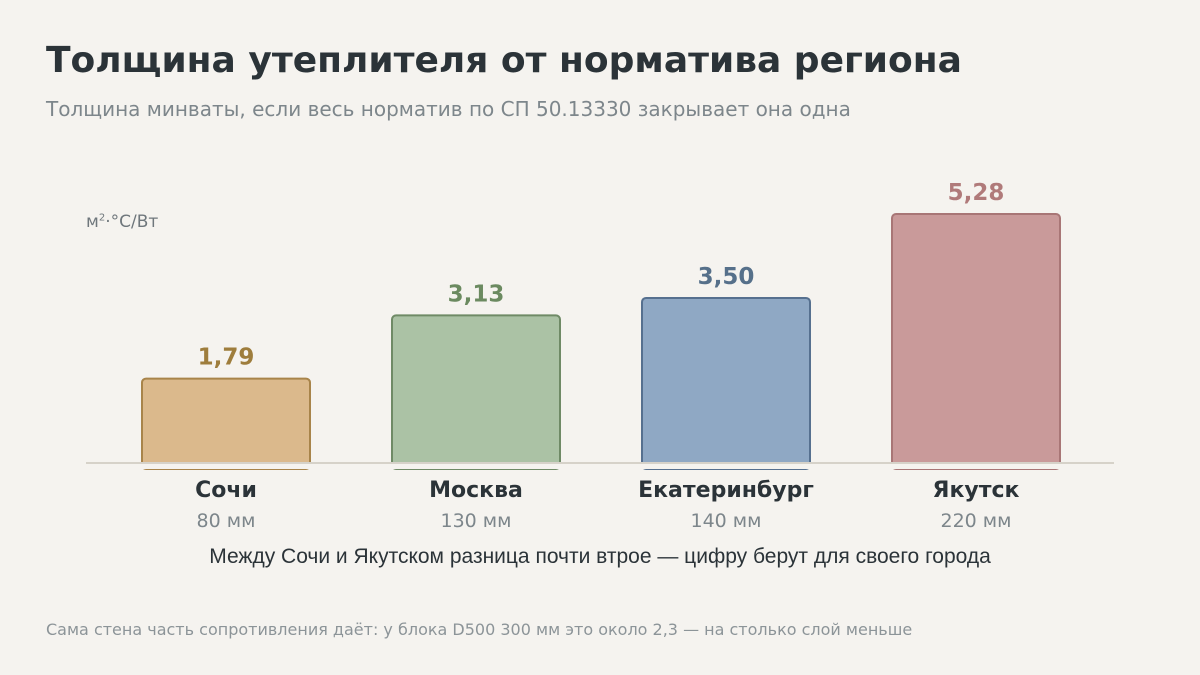 This screenshot has width=1200, height=675. Describe the element at coordinates (102, 218) in the screenshot. I see `unit-exponent: 2` at that location.